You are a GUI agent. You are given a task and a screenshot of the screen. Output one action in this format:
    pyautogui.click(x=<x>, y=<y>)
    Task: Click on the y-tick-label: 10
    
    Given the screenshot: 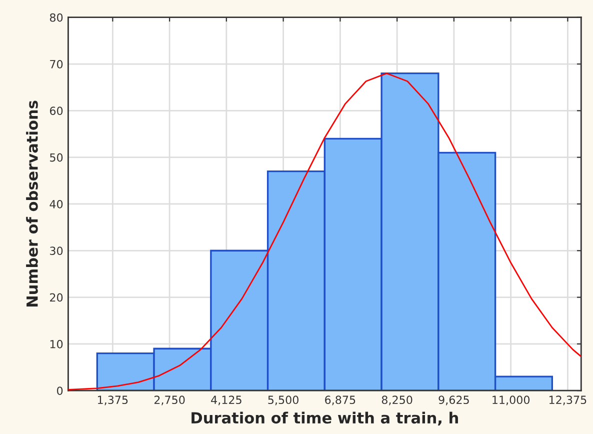 What is the action you would take?
    pyautogui.click(x=56, y=344)
    